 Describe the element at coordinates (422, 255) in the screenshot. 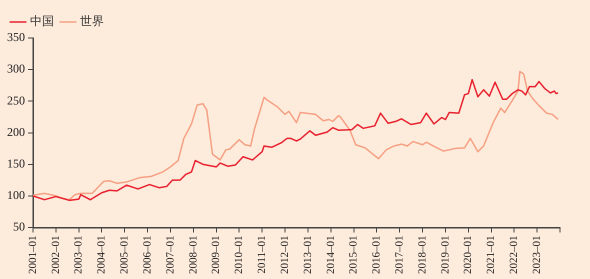

I see `x-tick-label: 2018–01` at that location.